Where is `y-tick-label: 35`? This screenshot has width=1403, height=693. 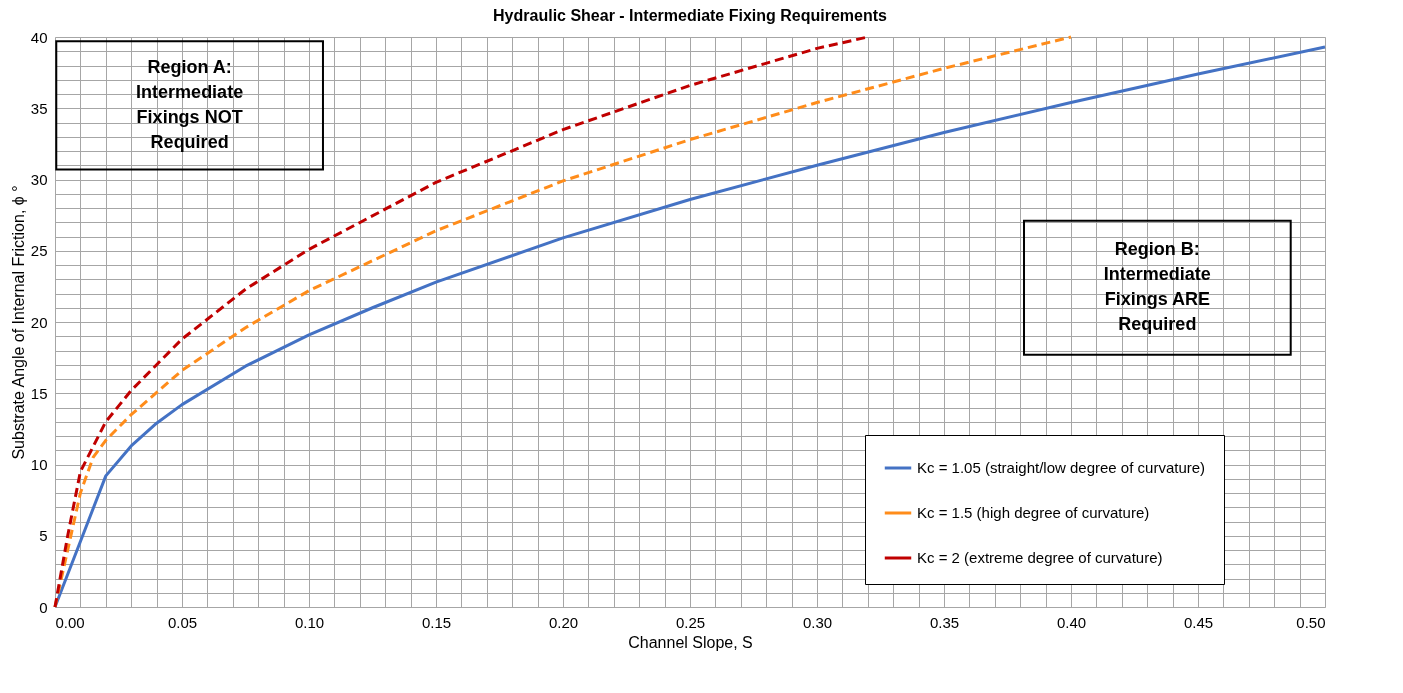 y-tick-label: 35 is located at coordinates (39, 108).